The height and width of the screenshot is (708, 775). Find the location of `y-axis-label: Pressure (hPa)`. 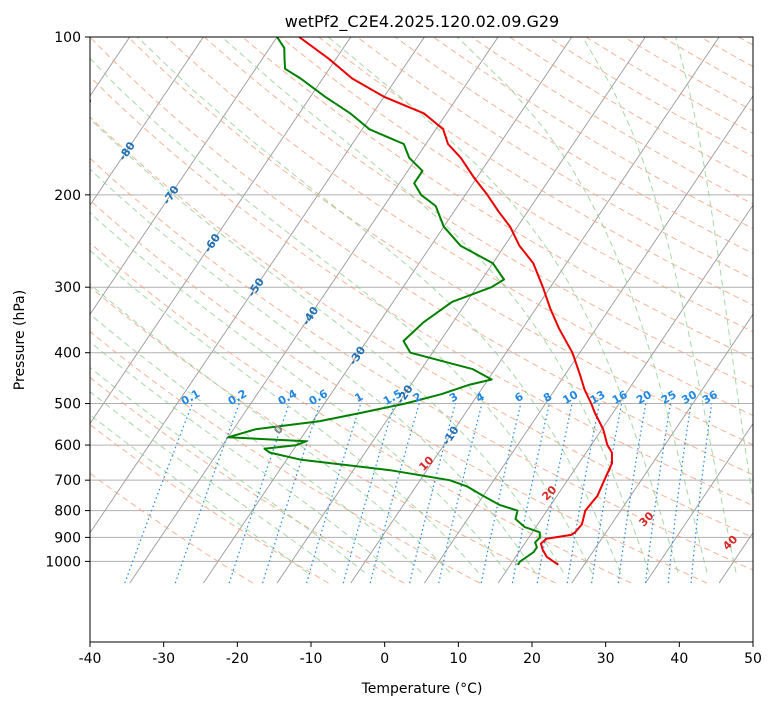

y-axis-label: Pressure (hPa) is located at coordinates (20, 340).